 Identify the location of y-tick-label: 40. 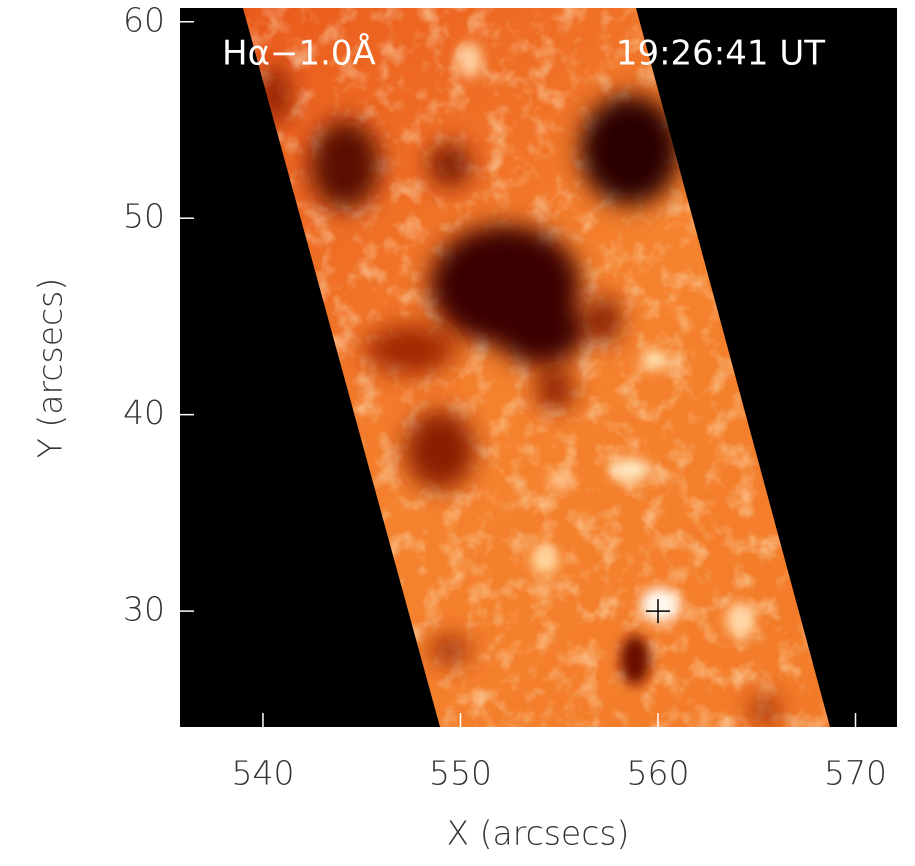
(144, 412).